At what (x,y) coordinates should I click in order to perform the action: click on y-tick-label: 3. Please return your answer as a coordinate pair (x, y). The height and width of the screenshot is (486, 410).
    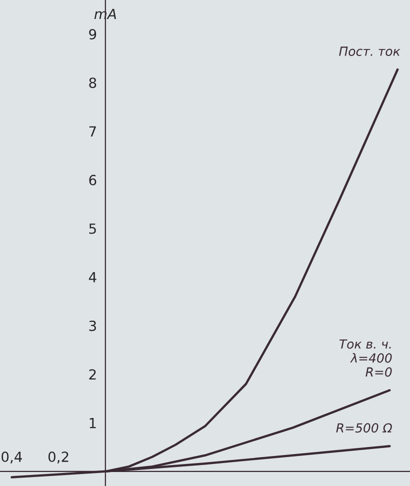
    Looking at the image, I should click on (92, 326).